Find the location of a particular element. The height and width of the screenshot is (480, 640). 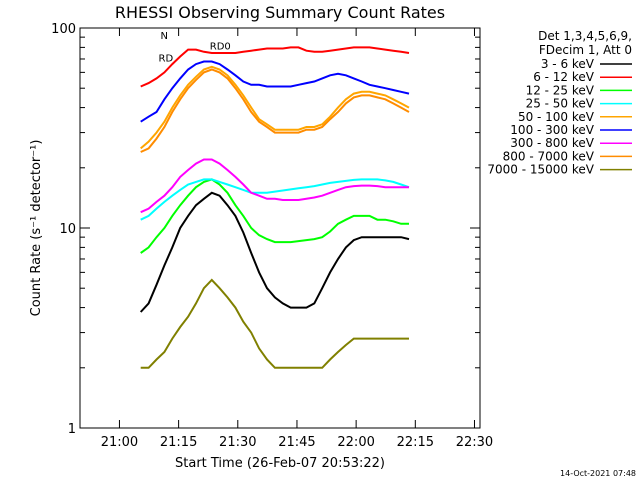

x-tick-label: 22:15 is located at coordinates (415, 442).